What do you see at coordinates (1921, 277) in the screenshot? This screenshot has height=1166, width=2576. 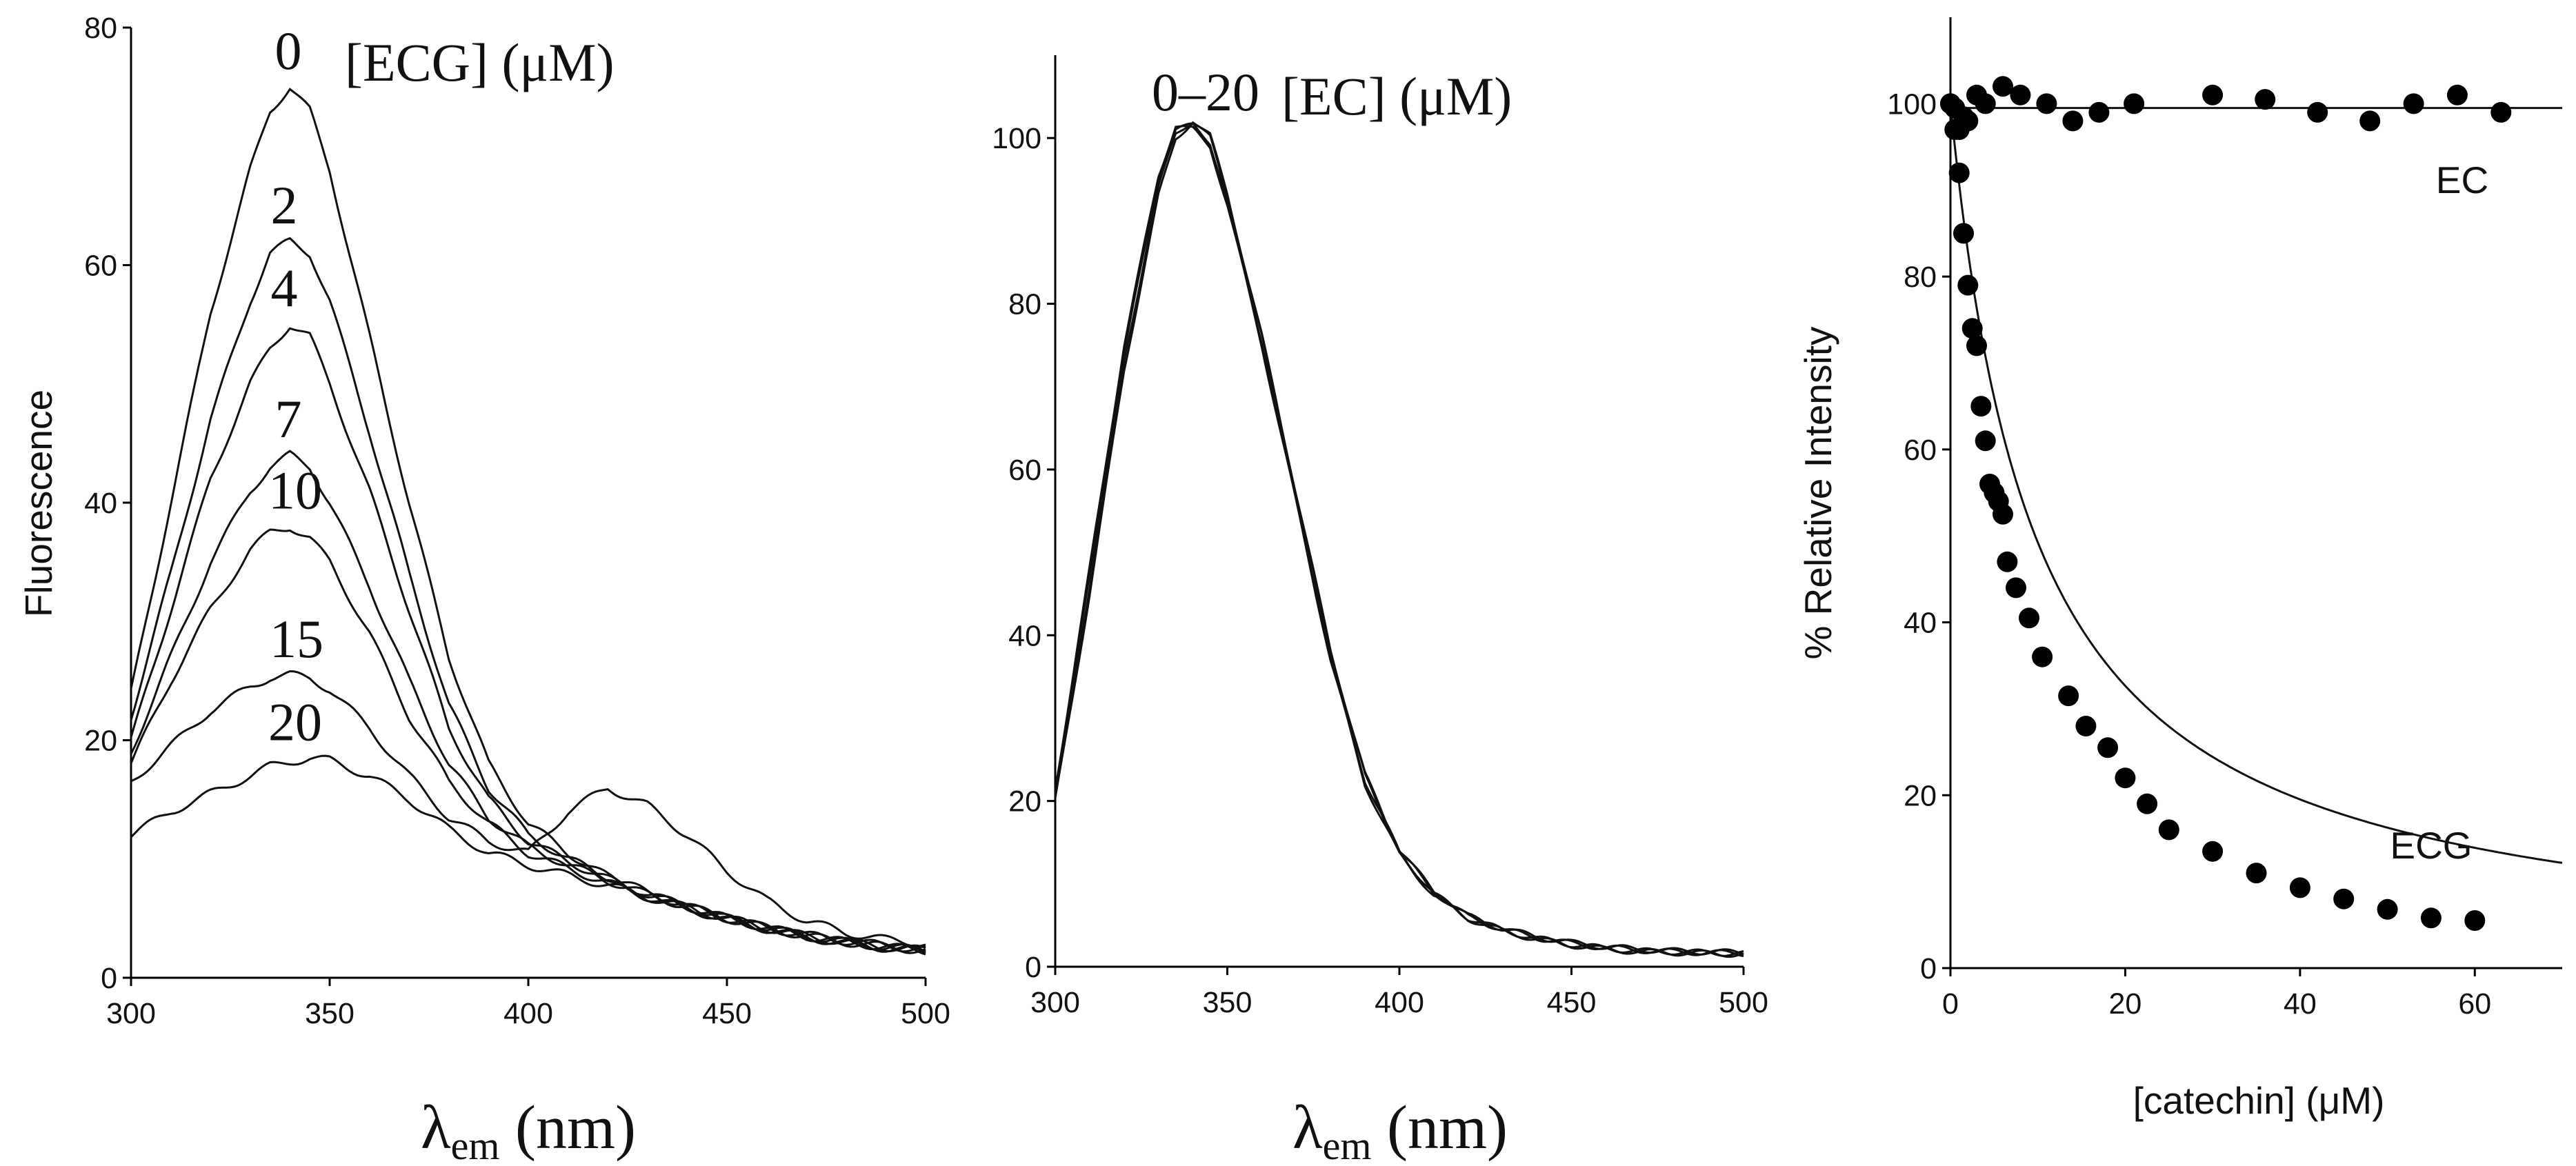 I see `p3-y-tick-label: 80` at bounding box center [1921, 277].